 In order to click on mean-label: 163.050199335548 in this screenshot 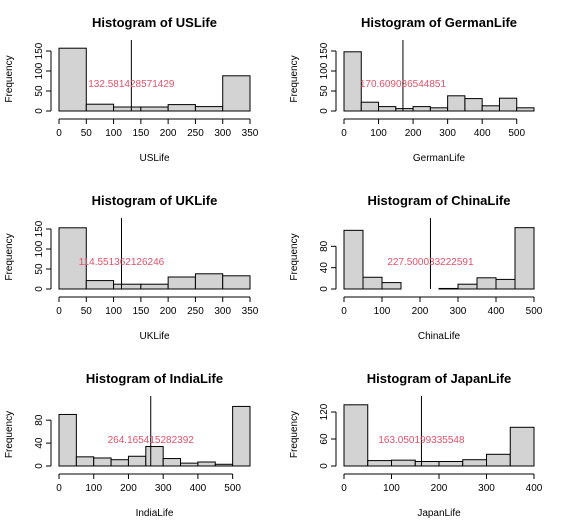, I will do `click(421, 440)`.